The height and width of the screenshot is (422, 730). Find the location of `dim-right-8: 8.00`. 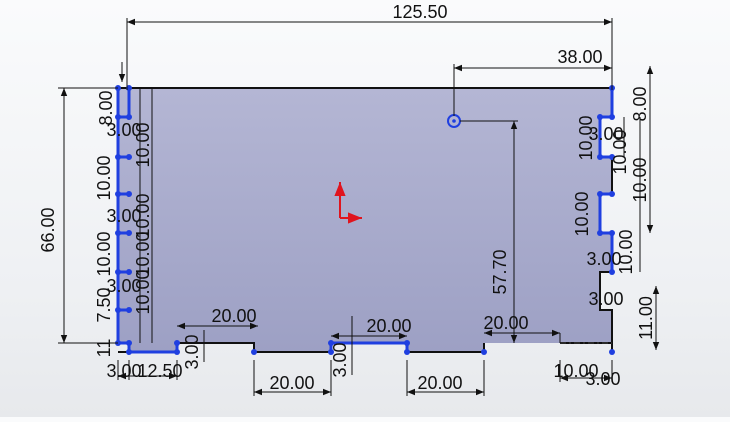

dim-right-8: 8.00 is located at coordinates (640, 103).